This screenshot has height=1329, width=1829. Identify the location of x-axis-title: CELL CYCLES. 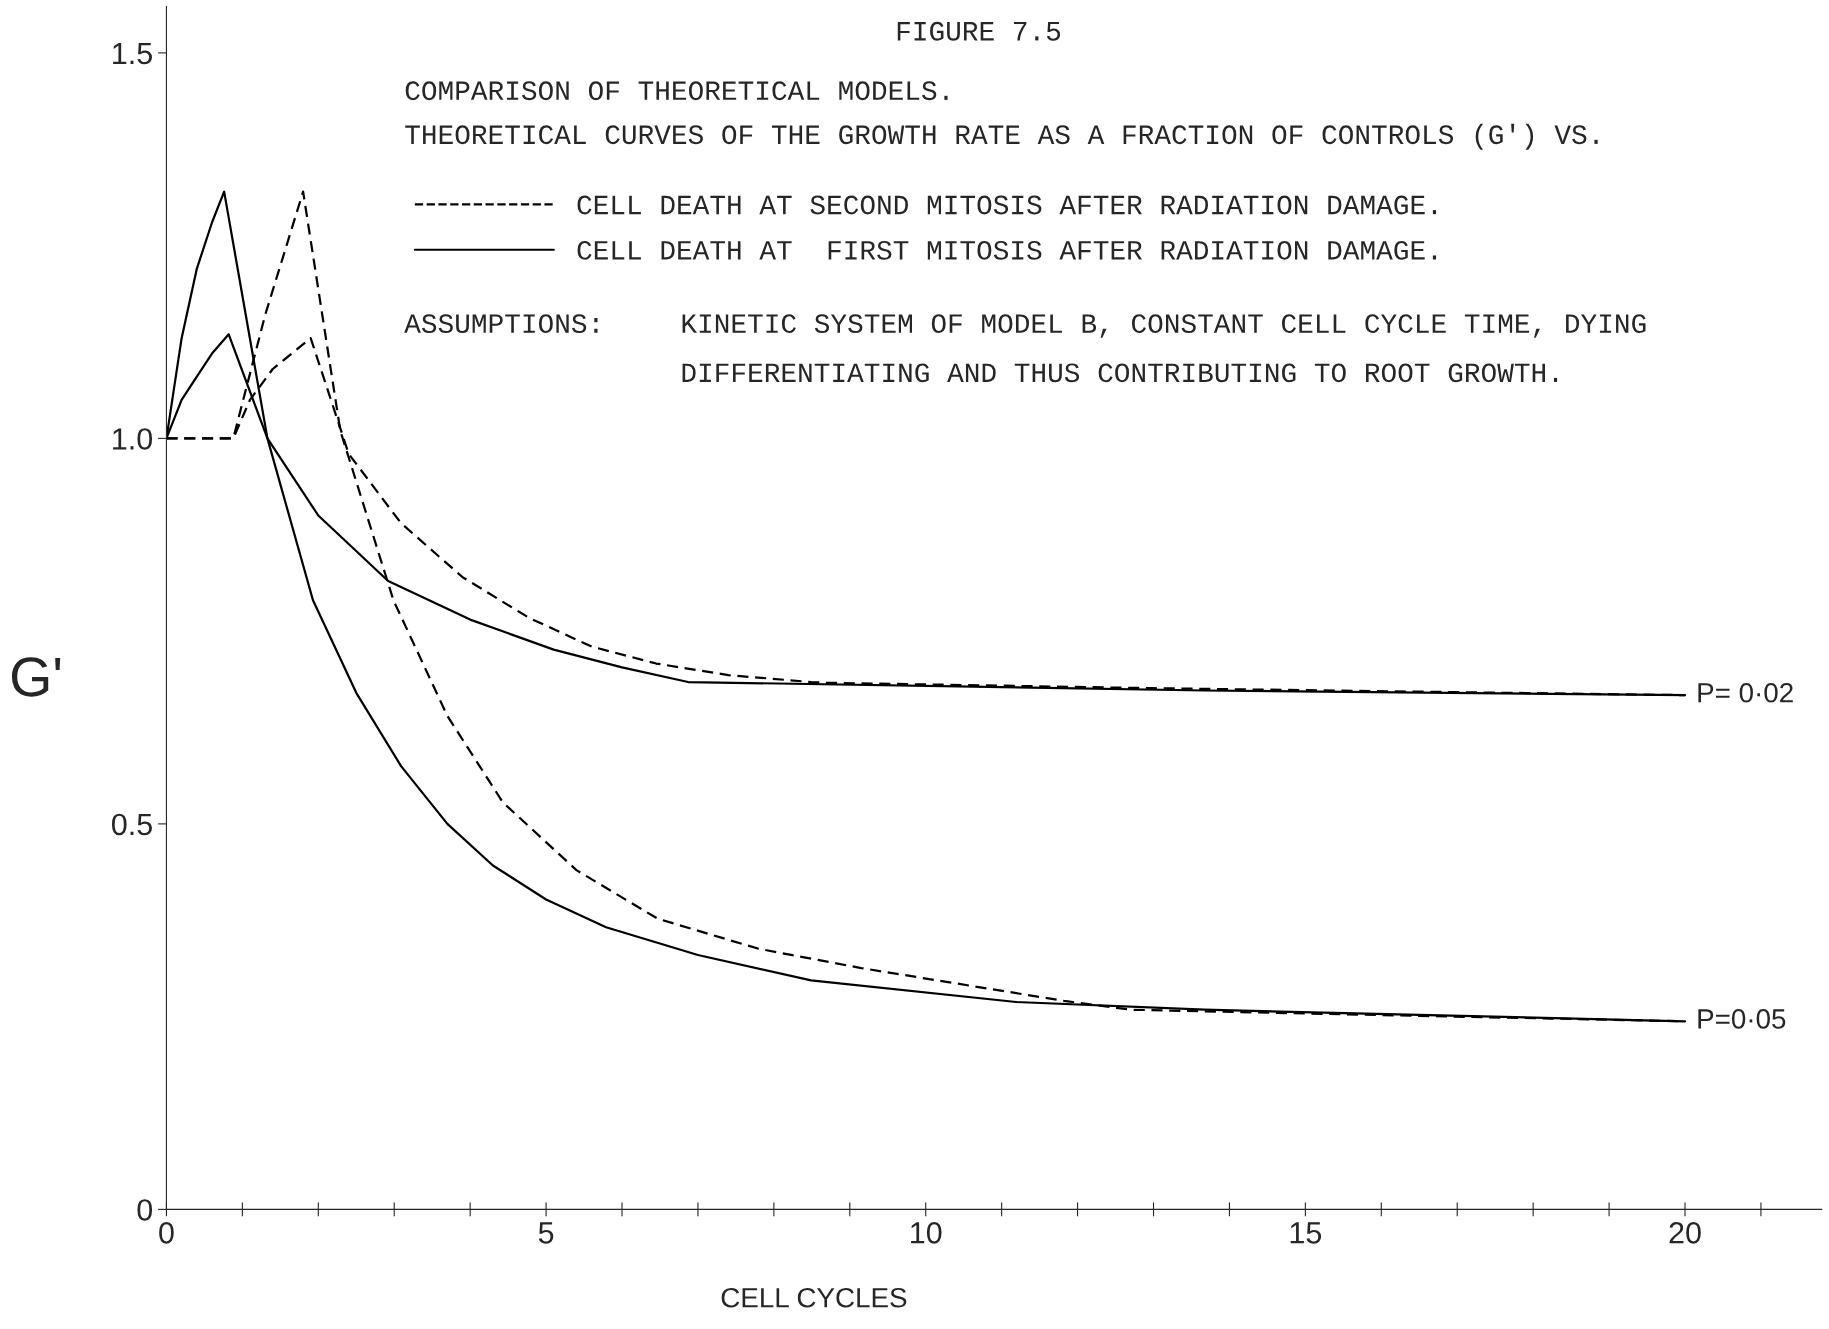
(814, 1297).